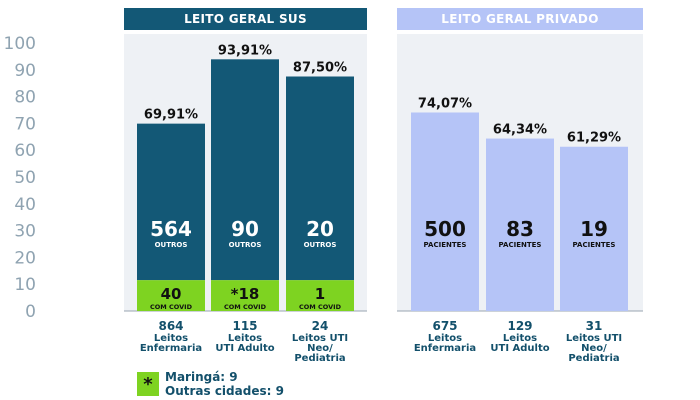 This screenshot has height=400, width=700. Describe the element at coordinates (25, 124) in the screenshot. I see `y-tick-label: 70` at that location.